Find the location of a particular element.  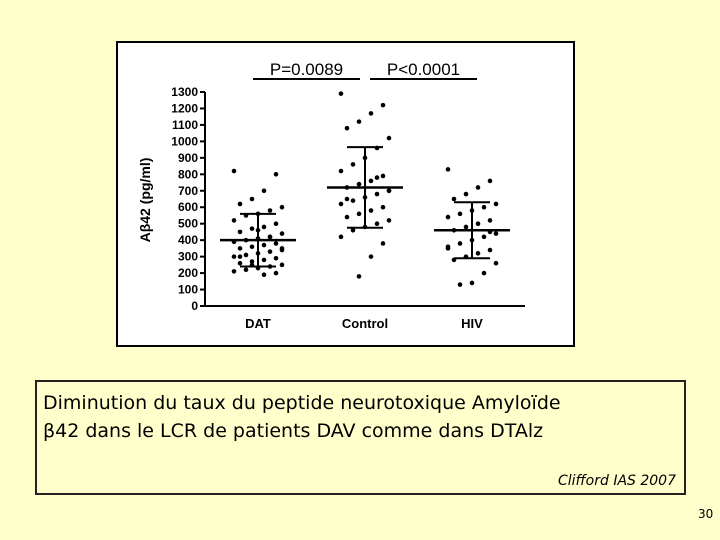

x-tick-label: Control is located at coordinates (365, 323).